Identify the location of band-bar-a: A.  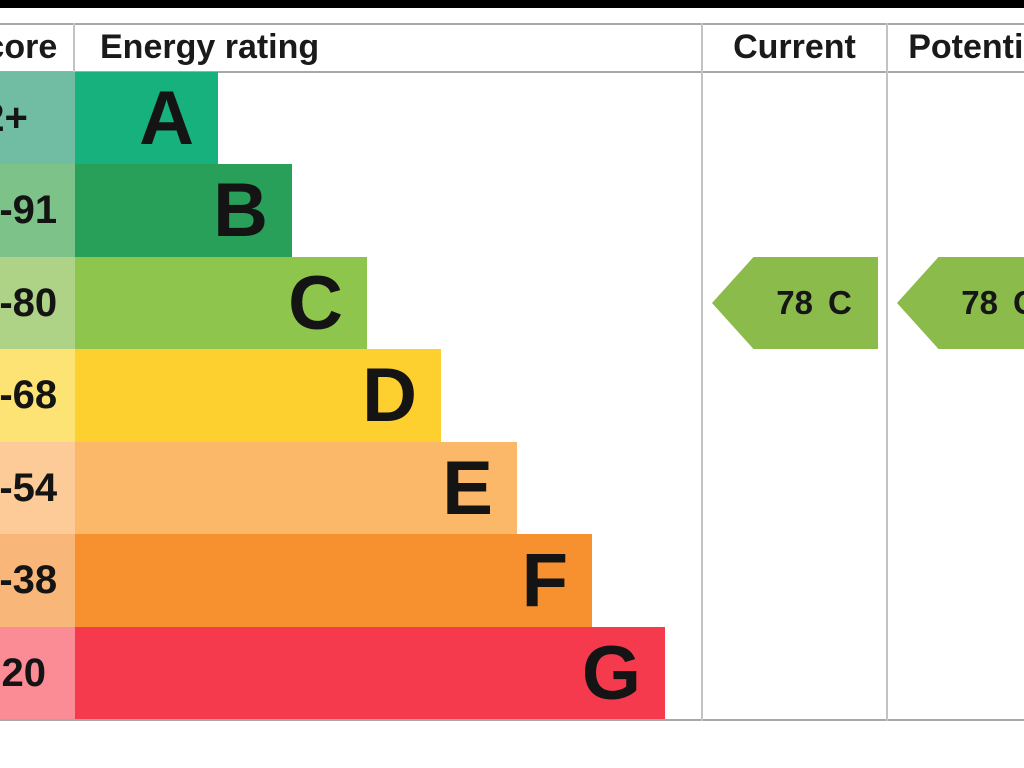
(146, 118).